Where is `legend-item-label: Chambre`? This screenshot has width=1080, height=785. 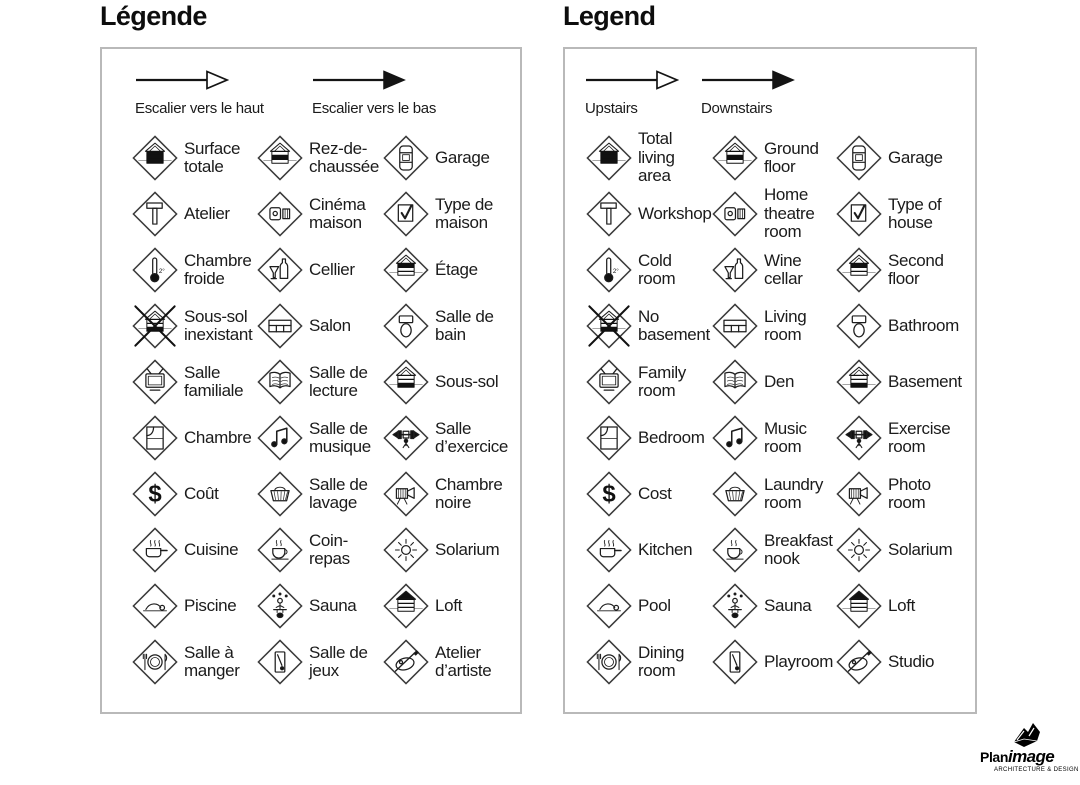 legend-item-label: Chambre is located at coordinates (218, 437).